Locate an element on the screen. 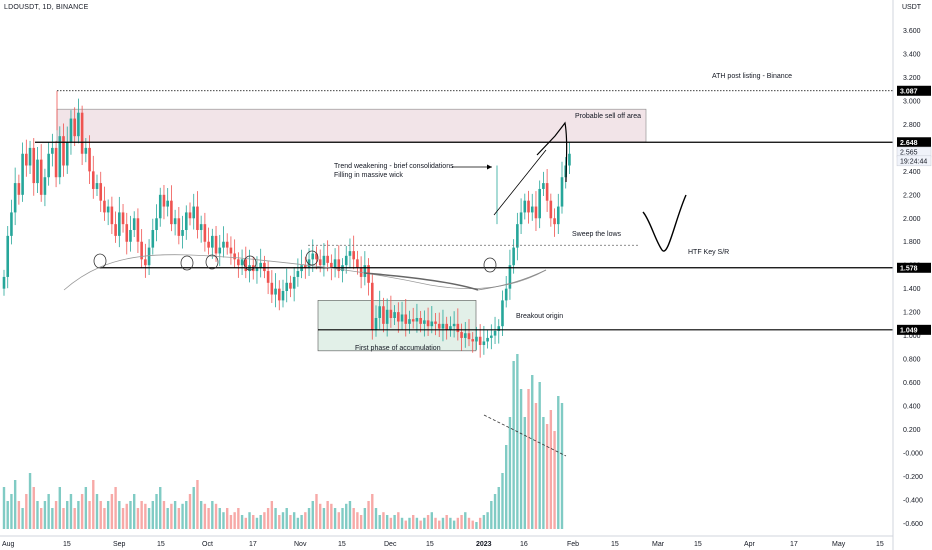 This screenshot has width=932, height=550. rally-trend-line is located at coordinates (520, 182).